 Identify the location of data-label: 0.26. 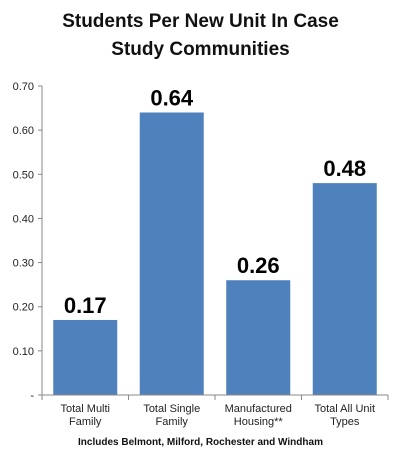
(258, 265).